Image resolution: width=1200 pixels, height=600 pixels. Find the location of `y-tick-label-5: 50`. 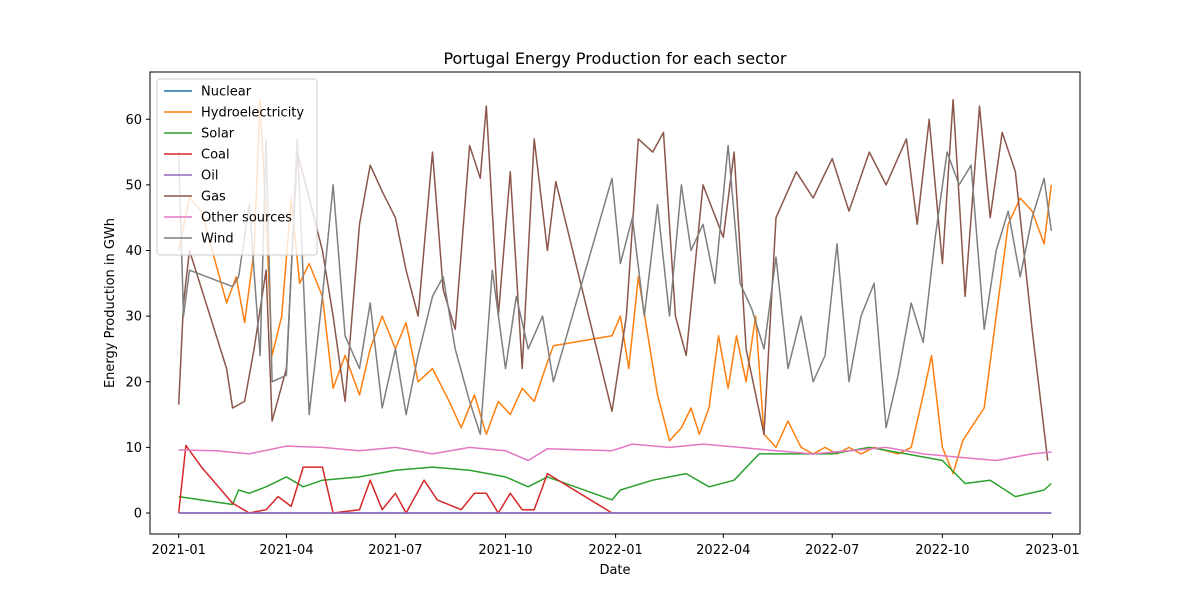

y-tick-label-5: 50 is located at coordinates (133, 185).